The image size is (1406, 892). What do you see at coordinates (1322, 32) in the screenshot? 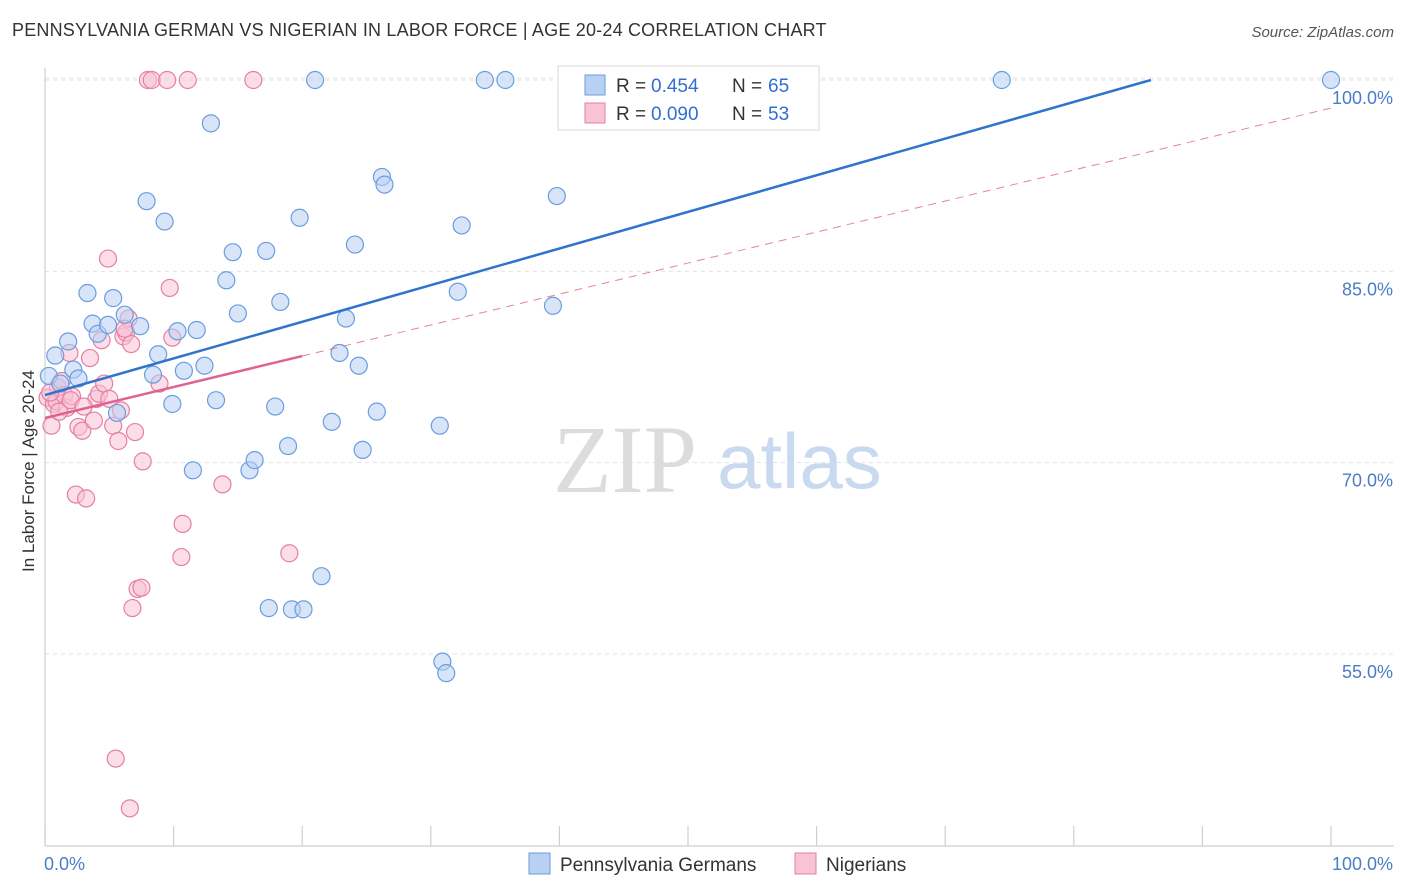
I see `source-label: Source: ZipAtlas.com` at bounding box center [1322, 32].